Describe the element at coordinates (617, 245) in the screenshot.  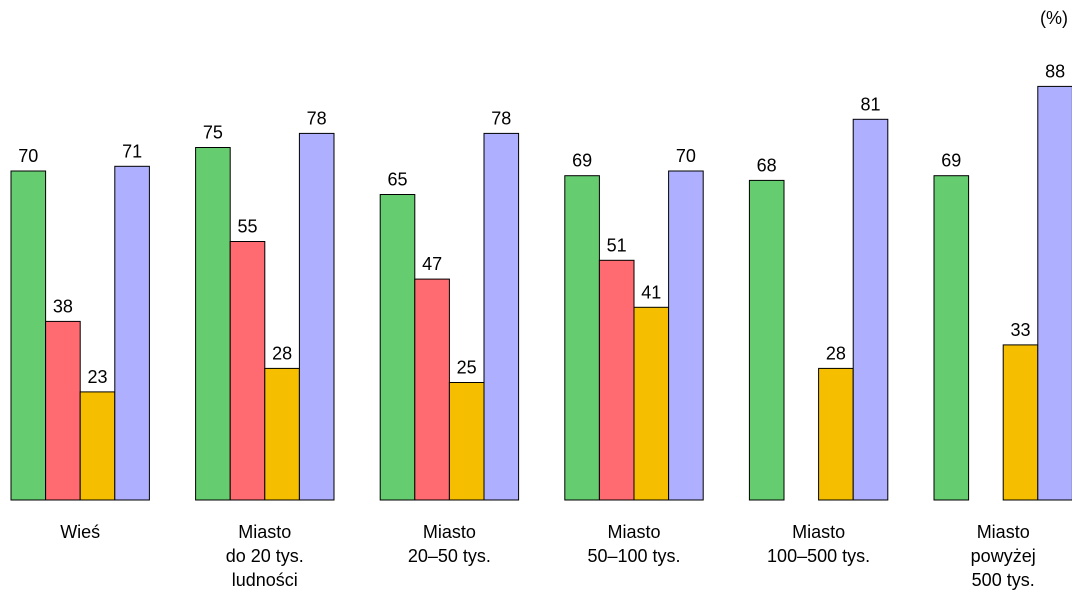
I see `data-label-g3-s1: 51` at that location.